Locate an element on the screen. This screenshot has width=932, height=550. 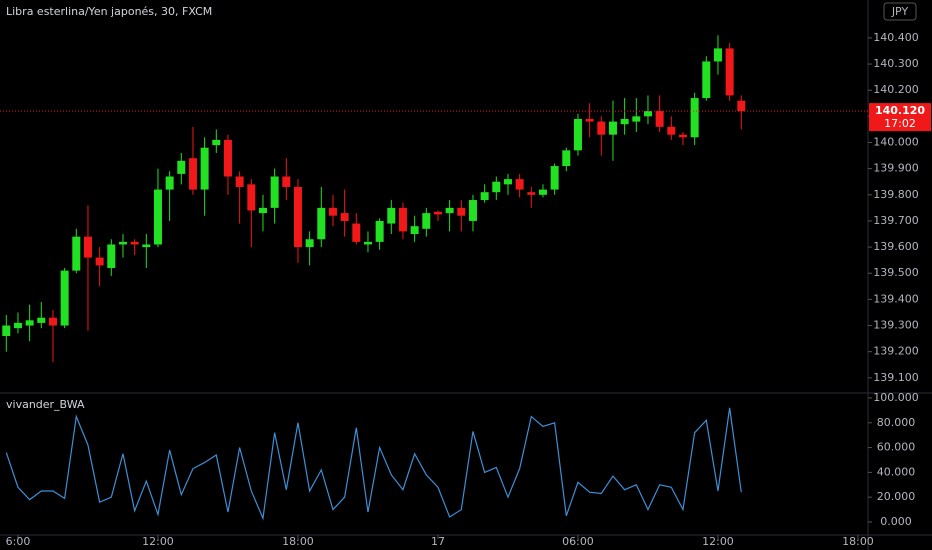
x-tick-label: 6:00 is located at coordinates (18, 541).